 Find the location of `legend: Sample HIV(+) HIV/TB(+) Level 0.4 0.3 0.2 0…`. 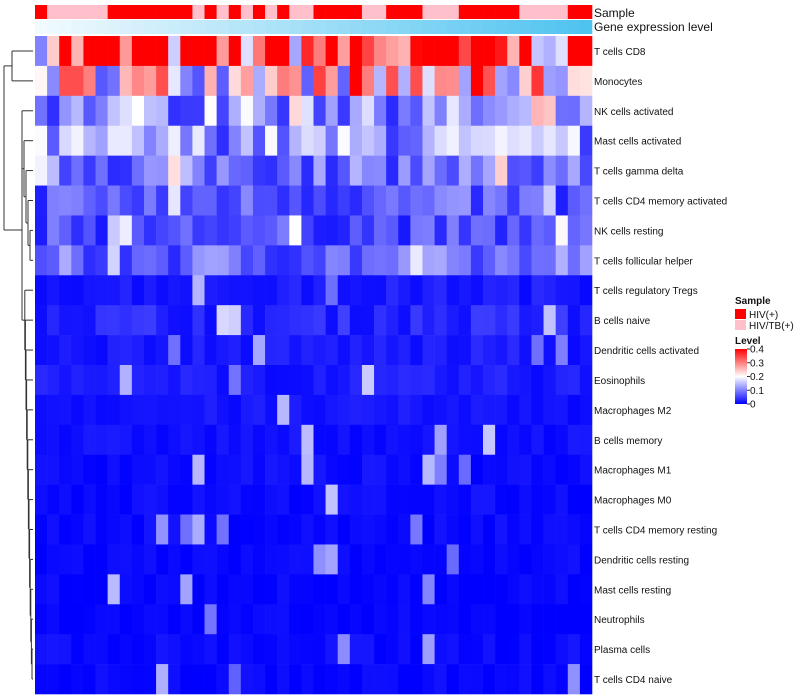

legend: Sample HIV(+) HIV/TB(+) Level 0.4 0.3 0.2 0… is located at coordinates (764, 353).